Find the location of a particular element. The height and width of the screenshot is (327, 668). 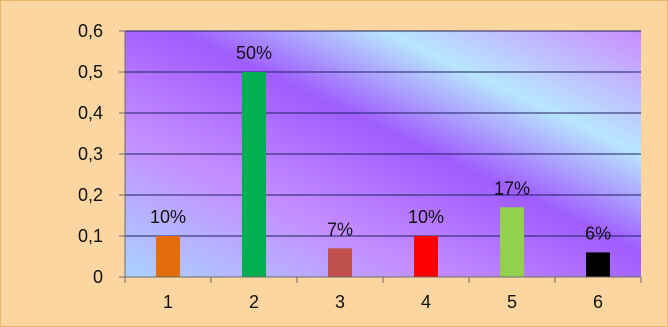

y-axis-ticks: 0 0,1 0,2 0,3 0,4 0,5 0,6 is located at coordinates (102, 154).